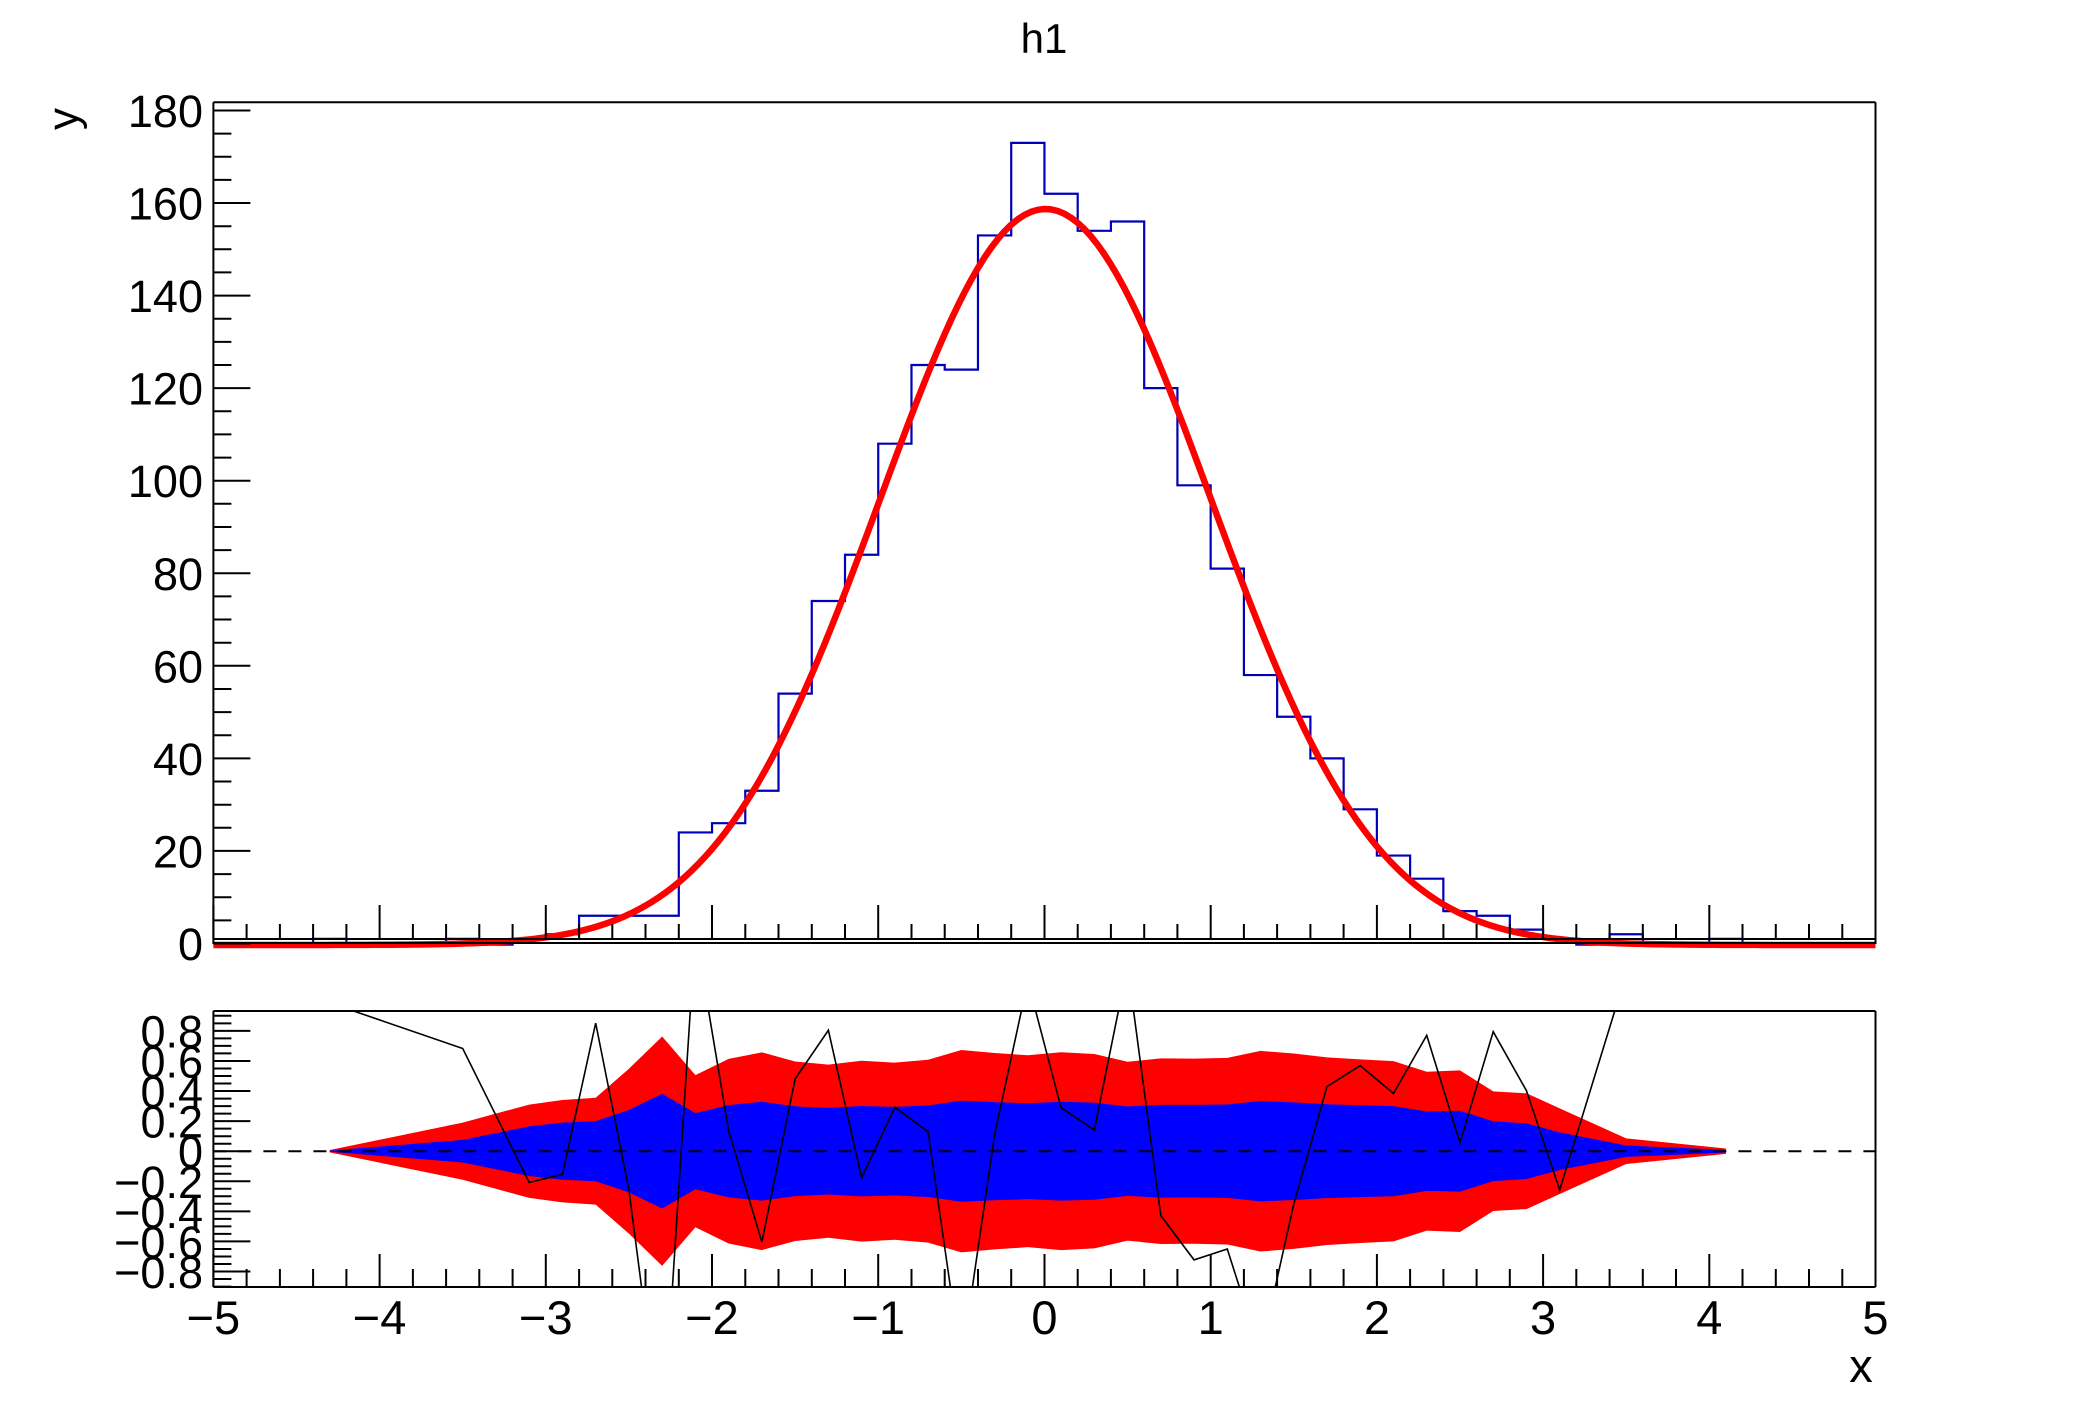 The width and height of the screenshot is (2088, 1421). Describe the element at coordinates (171, 1031) in the screenshot. I see `svg-text: 0.8` at that location.